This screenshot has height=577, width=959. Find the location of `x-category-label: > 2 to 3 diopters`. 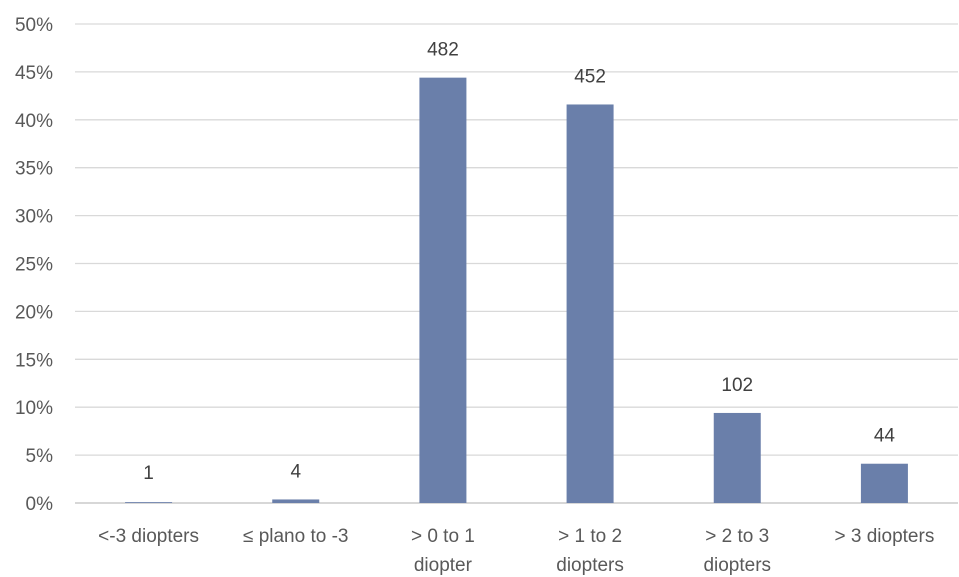

x-category-label: > 2 to 3 diopters is located at coordinates (737, 551).